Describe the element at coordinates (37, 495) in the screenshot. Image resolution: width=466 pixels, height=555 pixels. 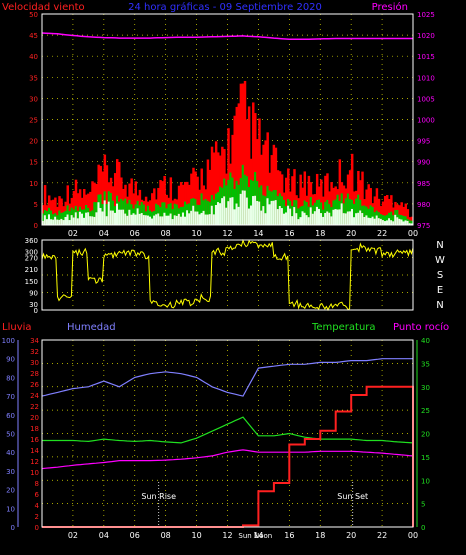
I see `rain-y-tick-label: 6` at that location.